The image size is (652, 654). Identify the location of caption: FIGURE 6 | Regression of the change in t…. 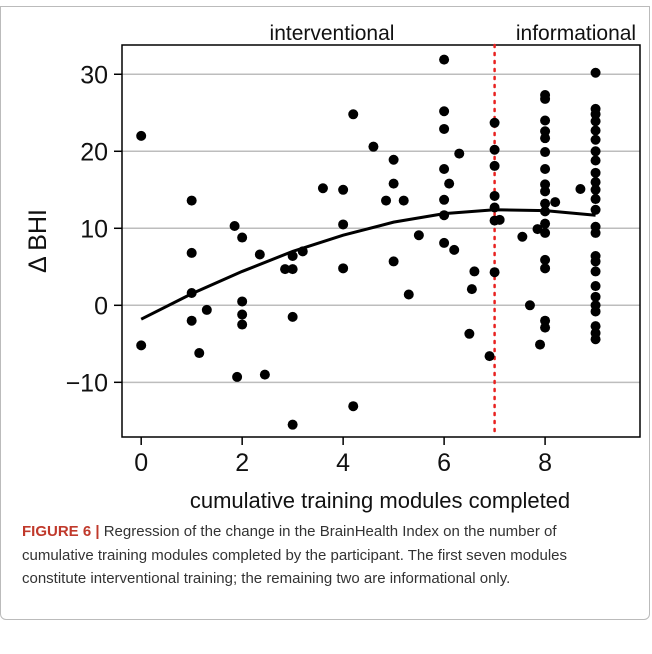
(327, 555).